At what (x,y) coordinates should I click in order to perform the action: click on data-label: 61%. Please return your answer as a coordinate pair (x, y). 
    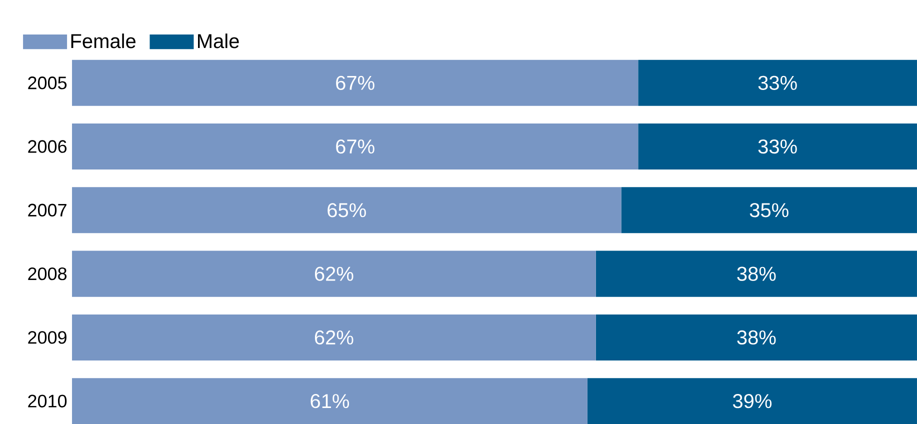
    Looking at the image, I should click on (330, 401).